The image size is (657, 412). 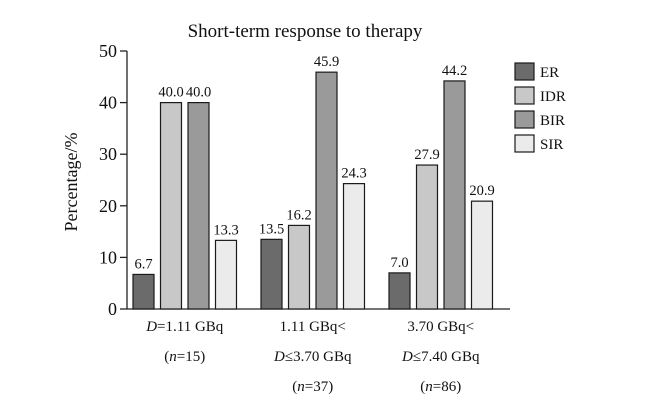 What do you see at coordinates (108, 51) in the screenshot?
I see `y-tick-label: 50` at bounding box center [108, 51].